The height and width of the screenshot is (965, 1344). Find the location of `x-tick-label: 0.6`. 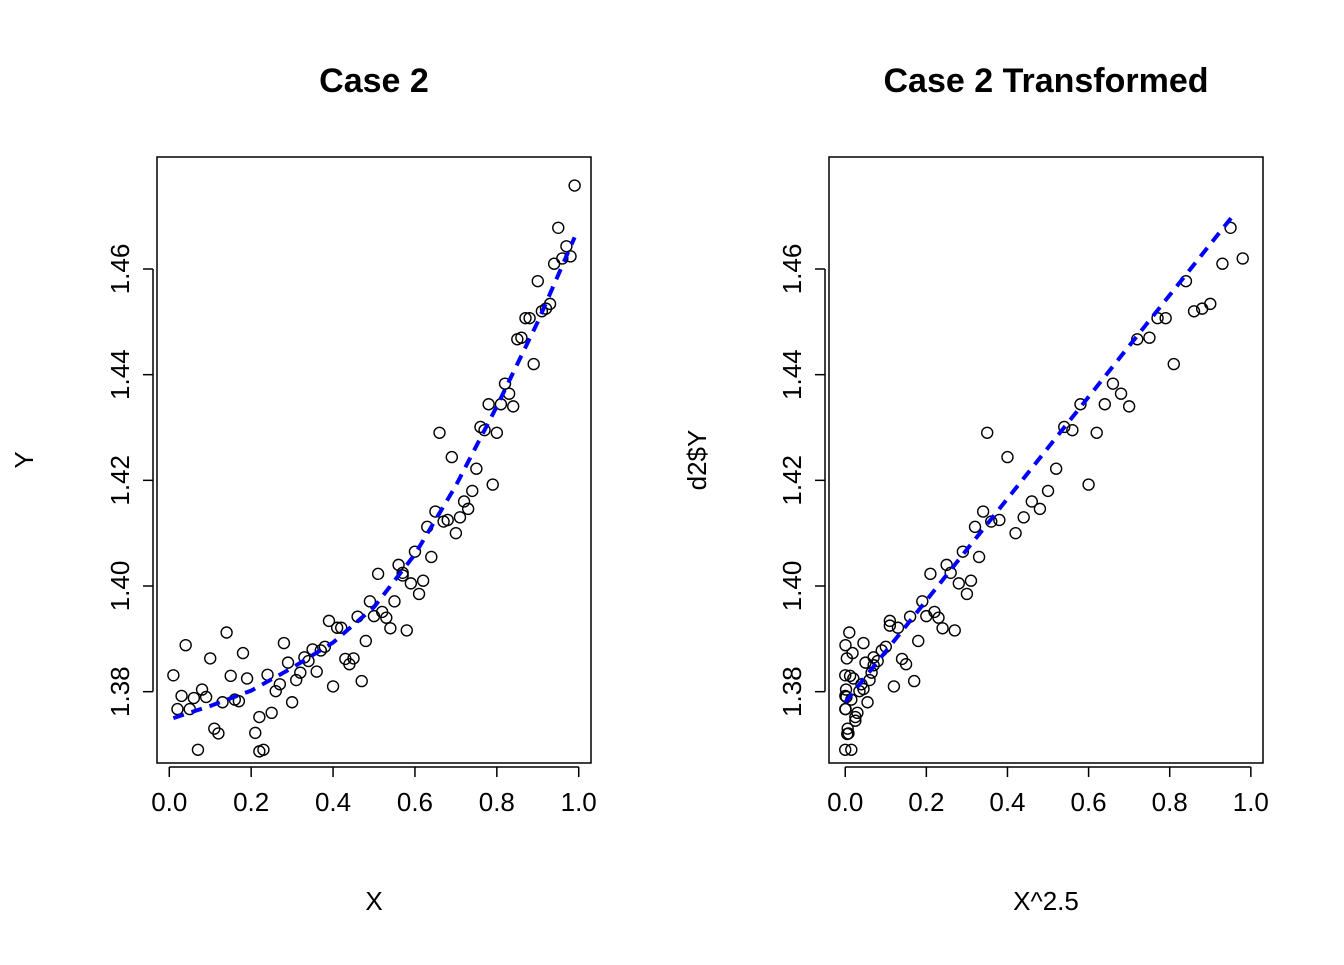

x-tick-label: 0.6 is located at coordinates (1089, 802).